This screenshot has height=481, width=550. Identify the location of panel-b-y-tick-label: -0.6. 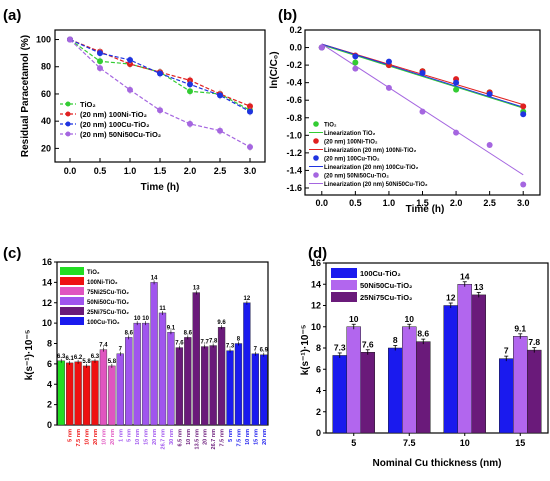
(294, 100).